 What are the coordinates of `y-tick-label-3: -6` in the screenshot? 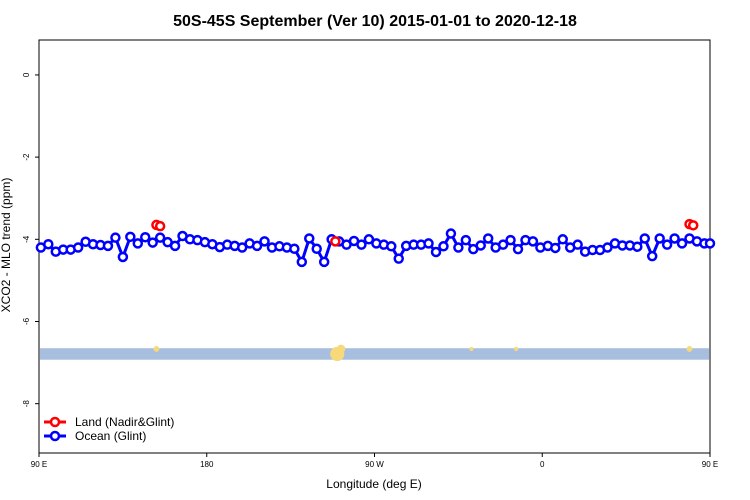 It's located at (26, 321).